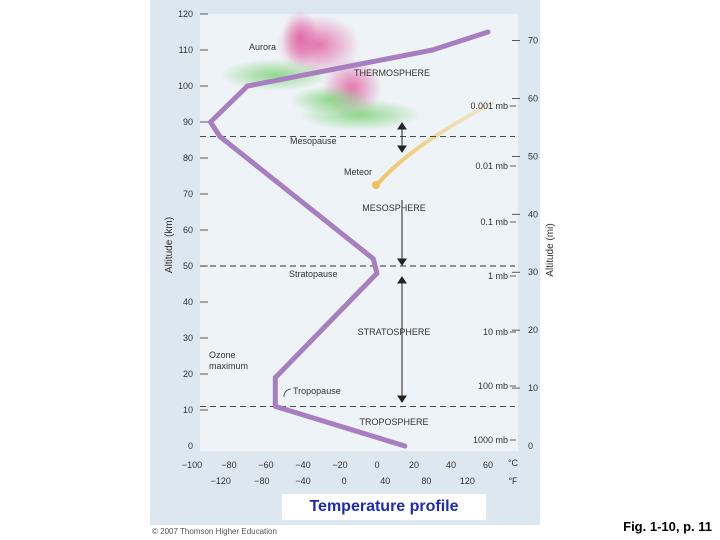 The width and height of the screenshot is (720, 540). What do you see at coordinates (451, 465) in the screenshot?
I see `celsius-tick-label: 40` at bounding box center [451, 465].